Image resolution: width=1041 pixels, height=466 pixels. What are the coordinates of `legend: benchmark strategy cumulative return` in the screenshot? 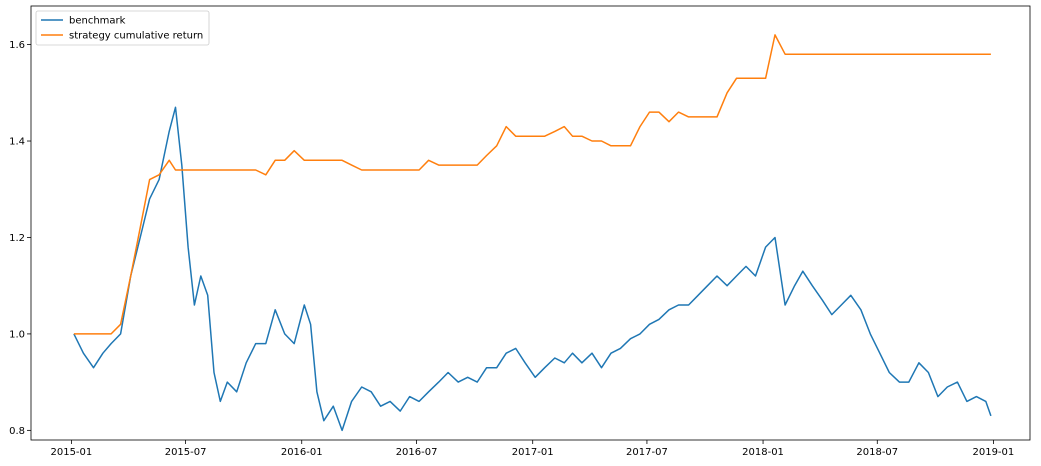 It's located at (122, 28).